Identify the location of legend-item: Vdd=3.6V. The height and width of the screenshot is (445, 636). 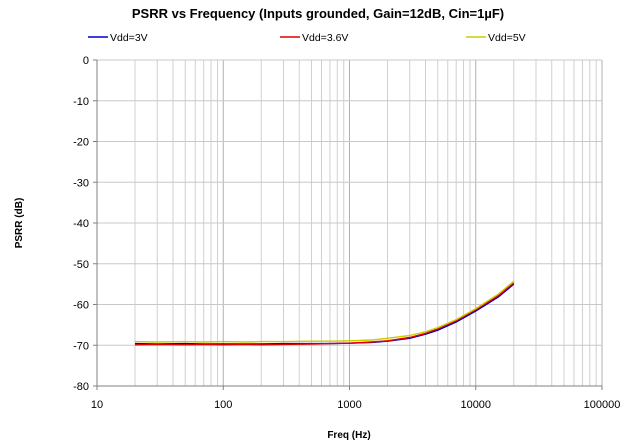
(314, 38).